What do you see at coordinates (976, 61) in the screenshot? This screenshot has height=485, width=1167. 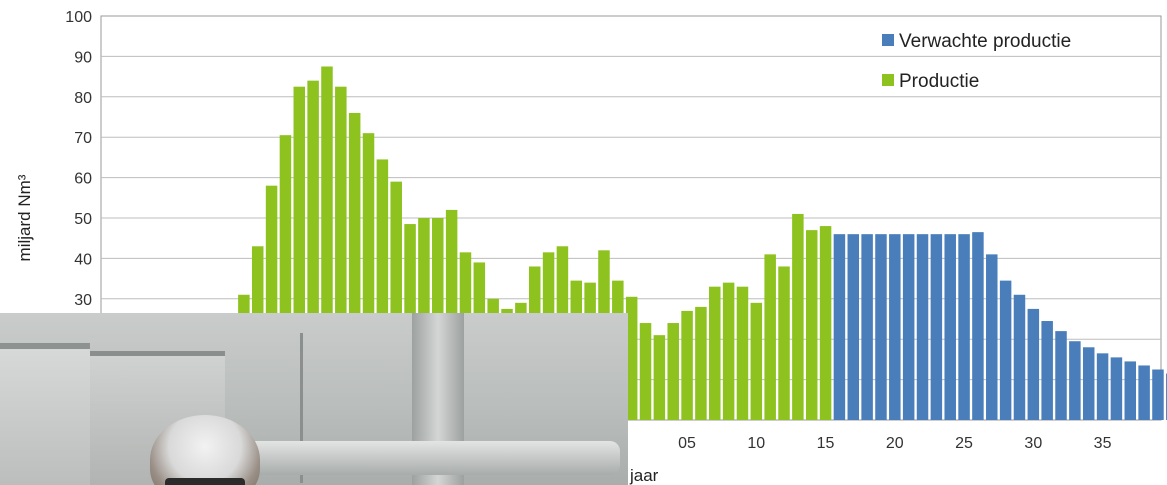 I see `legend: Verwachte productie Productie` at bounding box center [976, 61].